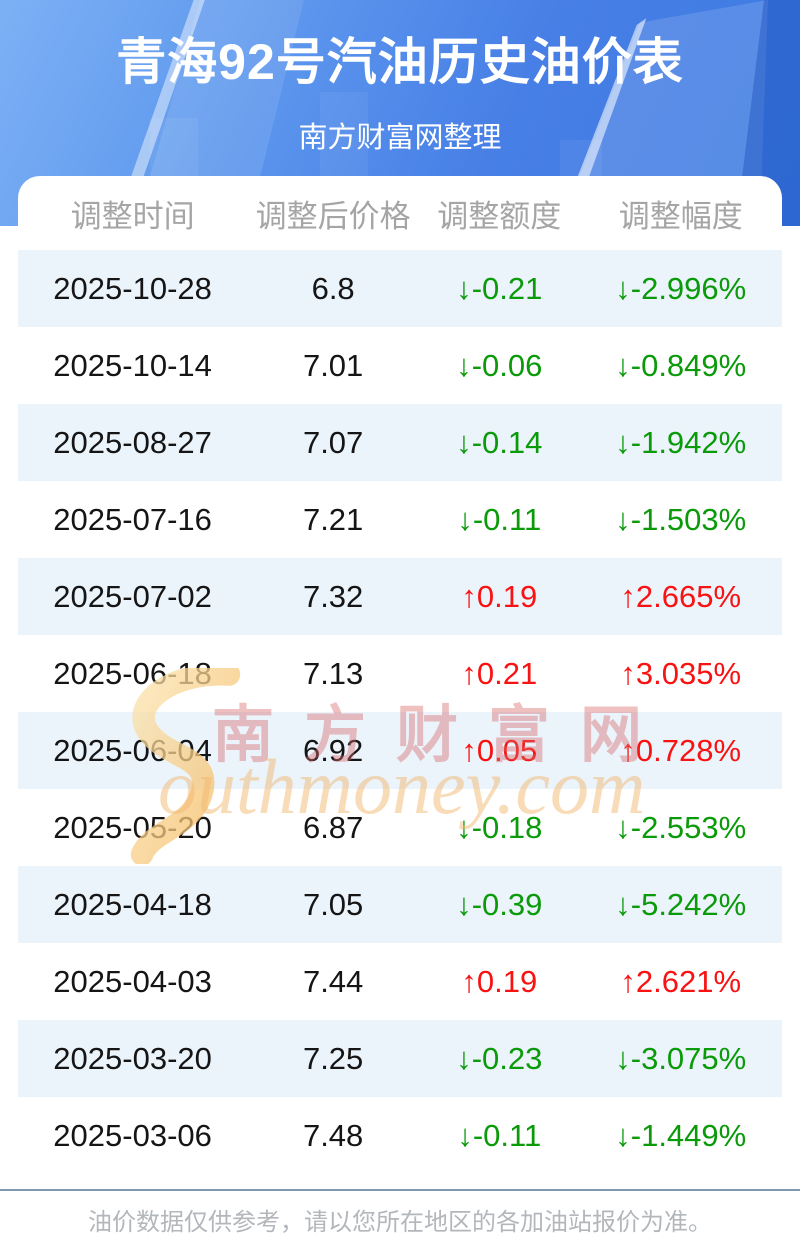 The height and width of the screenshot is (1238, 800). Describe the element at coordinates (400, 288) in the screenshot. I see `table-row: 2025-10-28 6.8 ↓-0.21 ↓-2.996%` at that location.